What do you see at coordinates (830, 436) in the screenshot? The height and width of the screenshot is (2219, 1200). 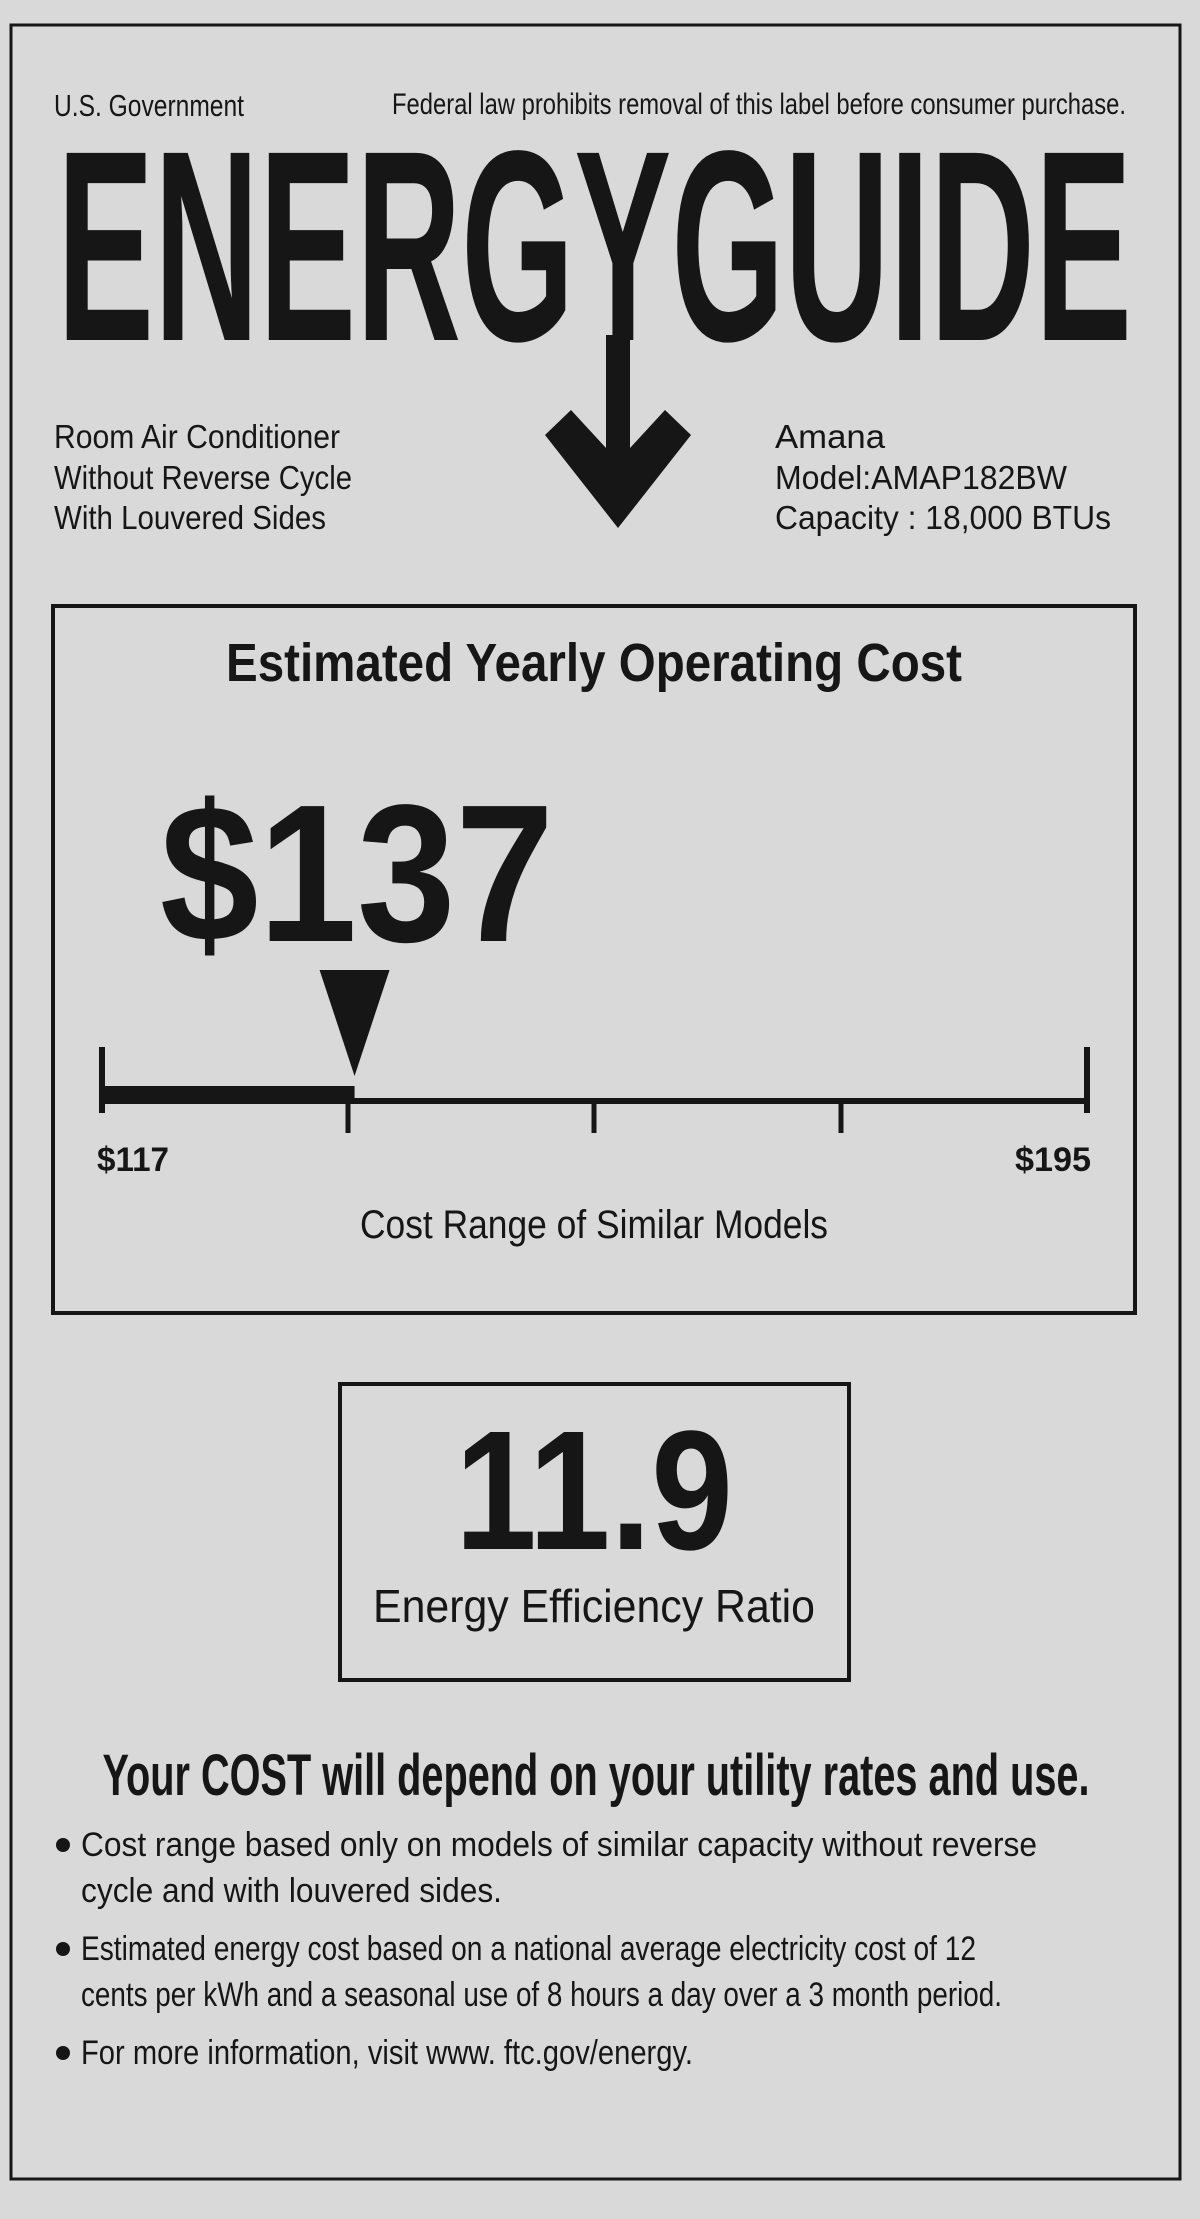 I see `product-info-line: Amana` at bounding box center [830, 436].